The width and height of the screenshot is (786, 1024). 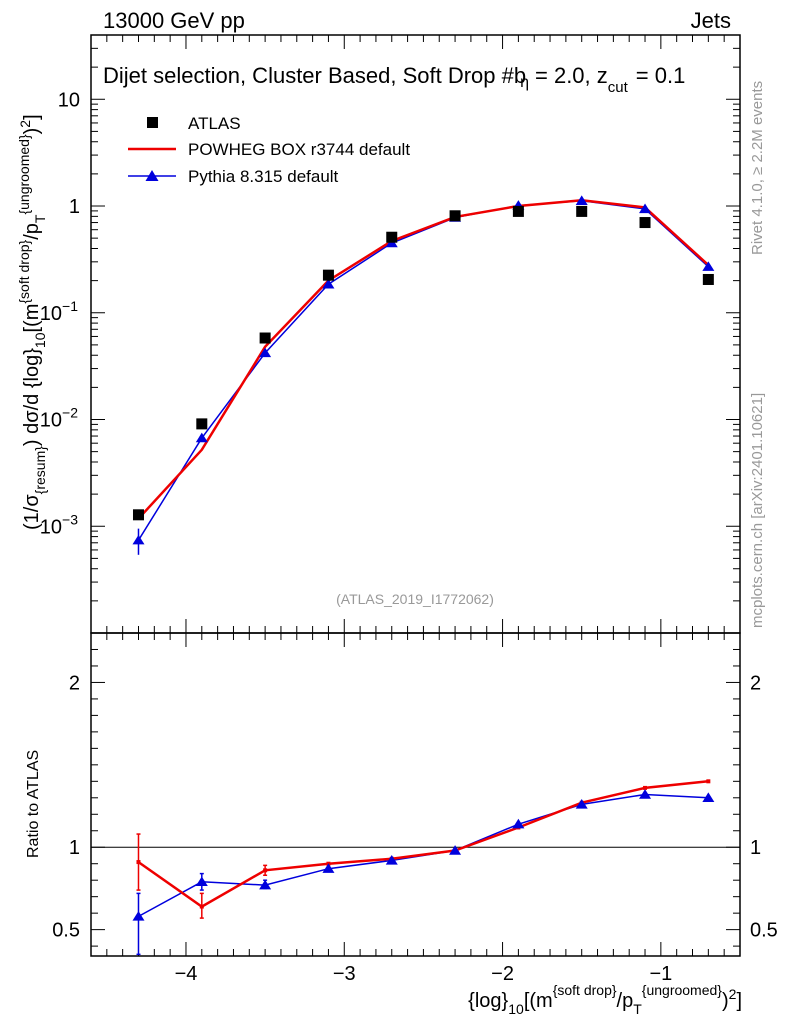 What do you see at coordinates (764, 931) in the screenshot?
I see `ratio-y-tick-label-right: 0.5` at bounding box center [764, 931].